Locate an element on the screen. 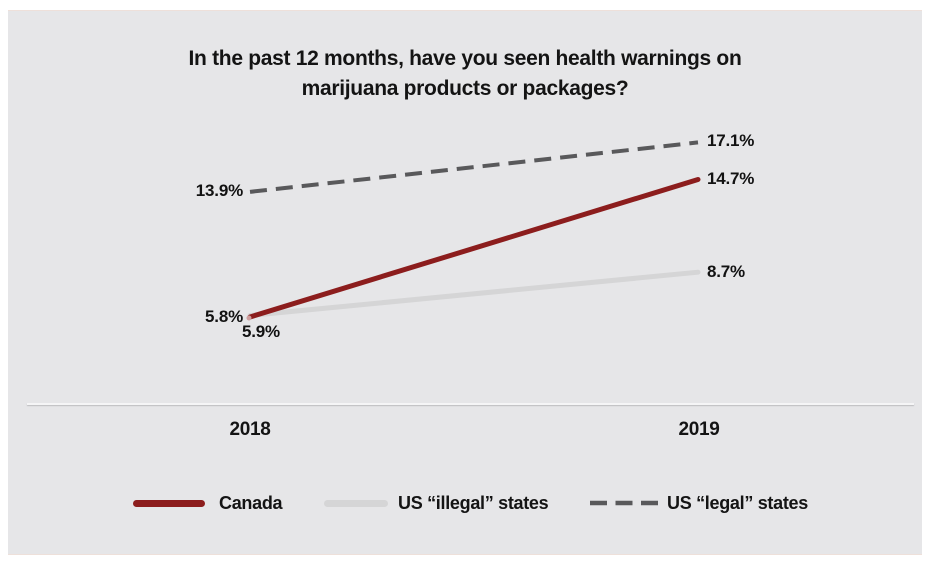 The width and height of the screenshot is (931, 565). us-legal-line is located at coordinates (474, 167).